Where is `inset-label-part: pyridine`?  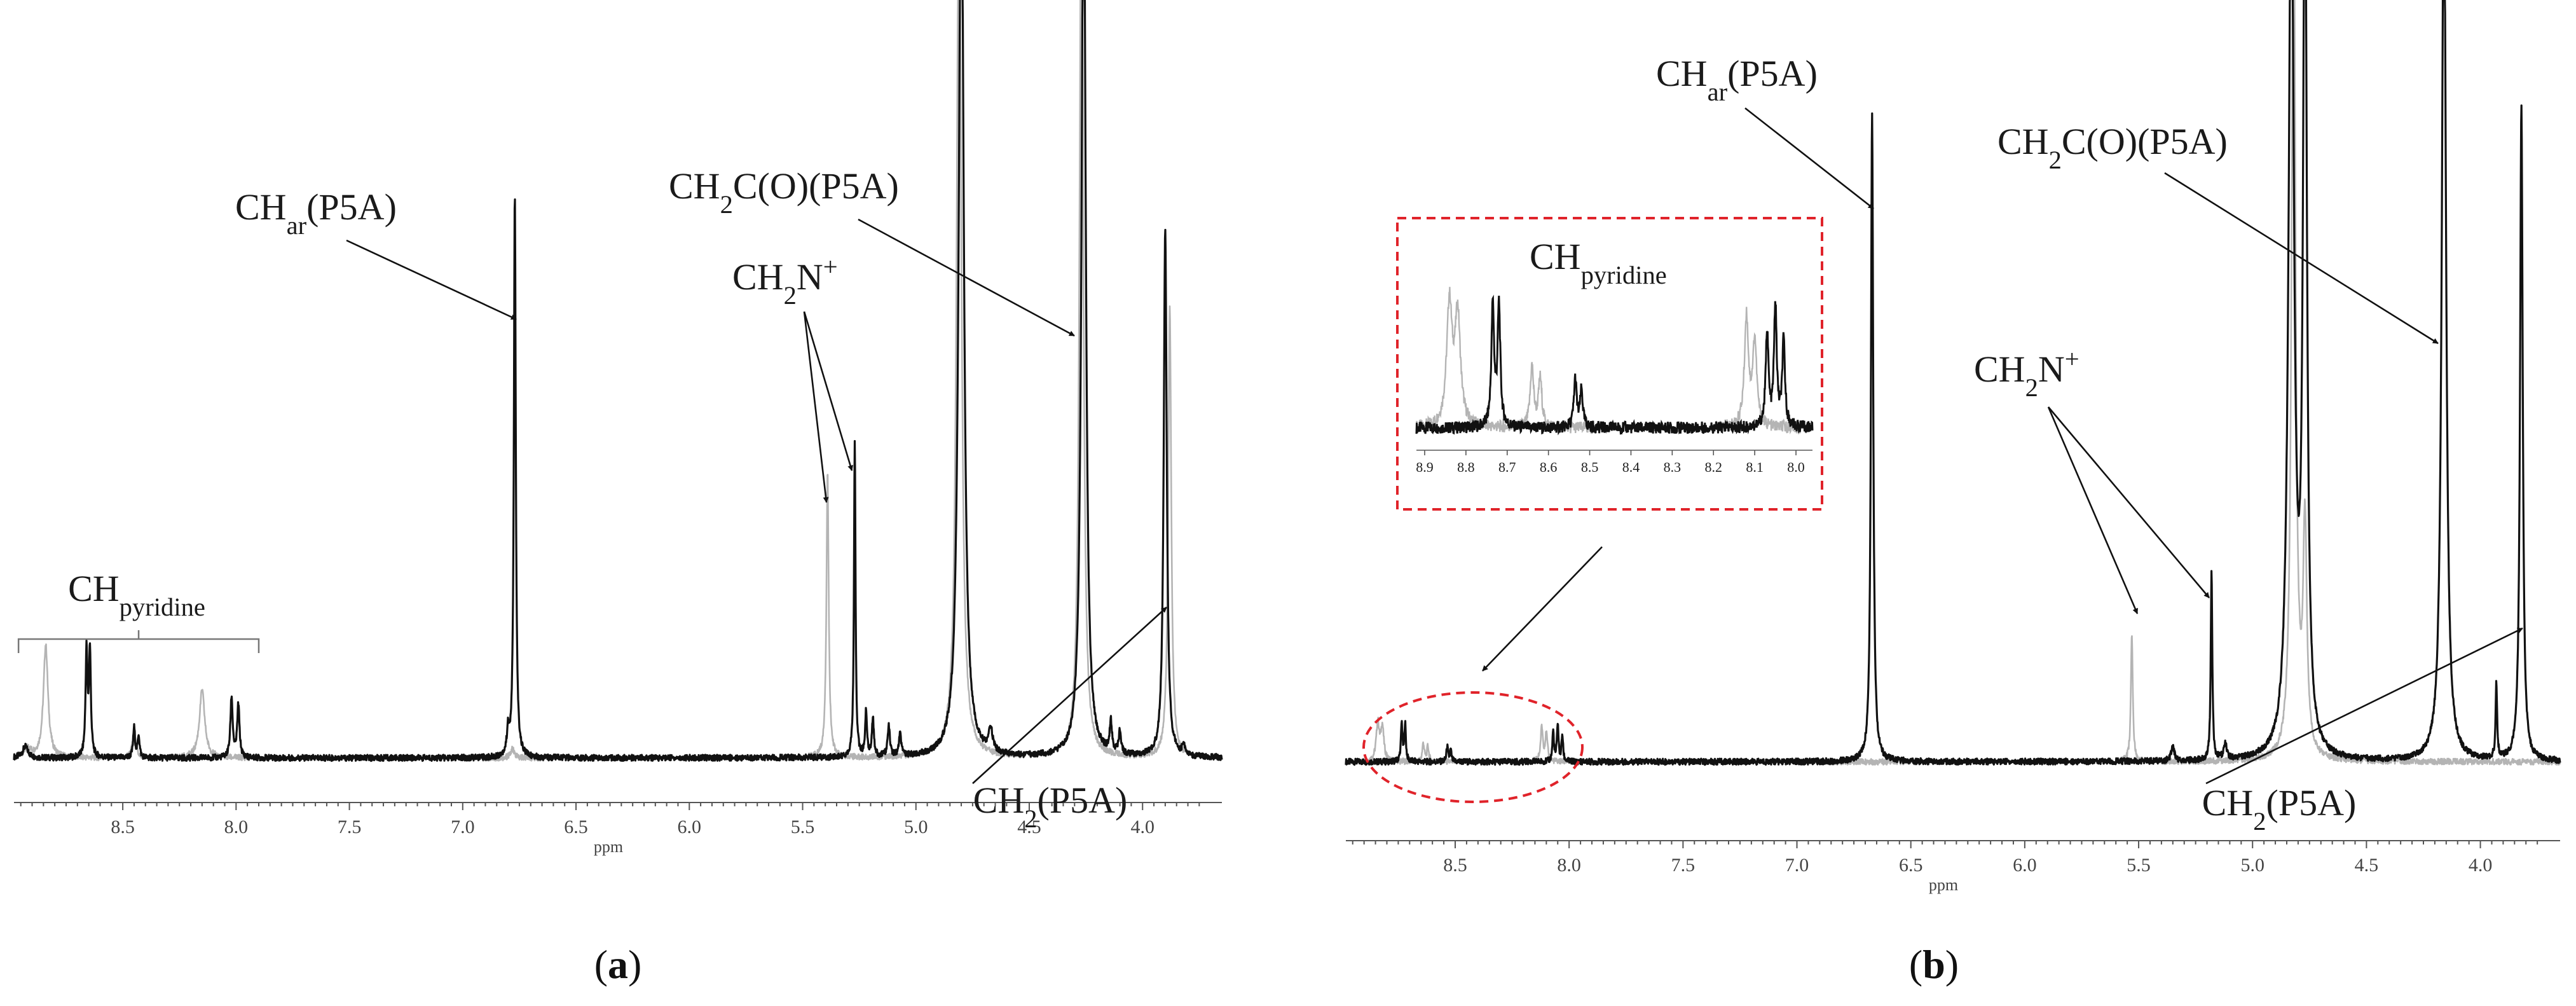 inset-label-part: pyridine is located at coordinates (1624, 275).